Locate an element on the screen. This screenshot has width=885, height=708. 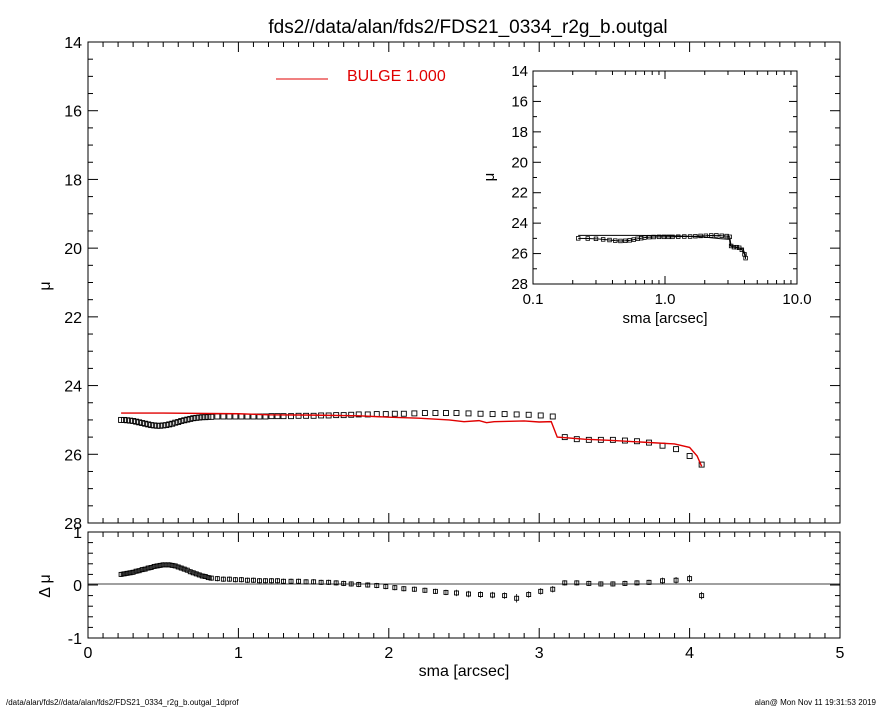
main-data-series is located at coordinates (411, 439).